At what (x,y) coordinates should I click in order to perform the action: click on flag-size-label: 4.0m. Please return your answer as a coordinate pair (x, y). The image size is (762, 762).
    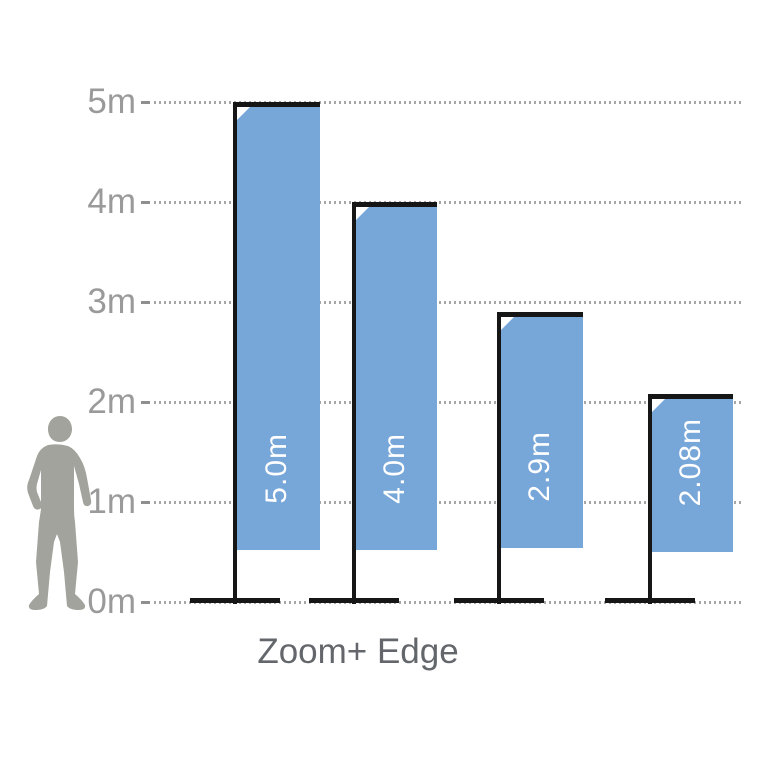
    Looking at the image, I should click on (394, 353).